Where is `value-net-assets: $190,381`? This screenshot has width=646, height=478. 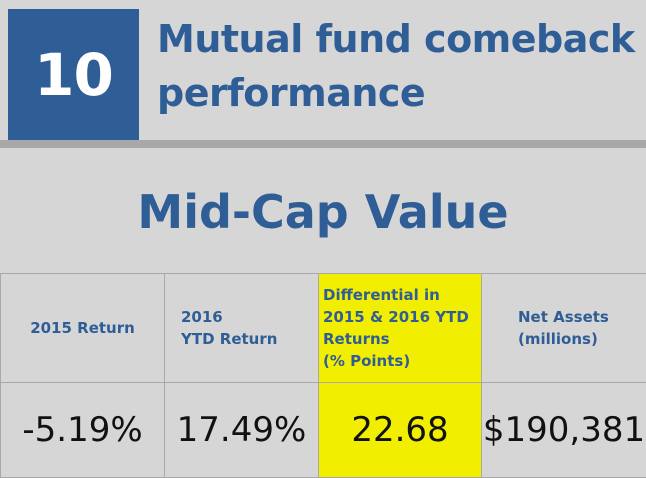
value-net-assets: $190,381 is located at coordinates (564, 430).